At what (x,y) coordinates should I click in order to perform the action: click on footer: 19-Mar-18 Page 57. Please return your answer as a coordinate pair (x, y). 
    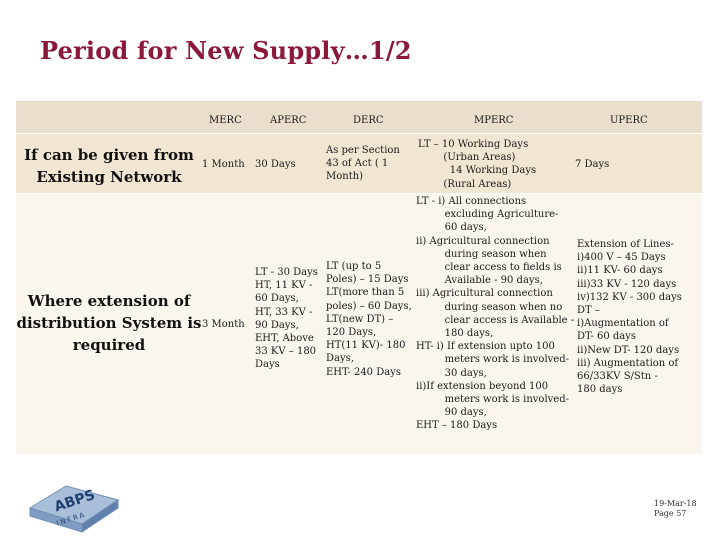
    Looking at the image, I should click on (675, 509).